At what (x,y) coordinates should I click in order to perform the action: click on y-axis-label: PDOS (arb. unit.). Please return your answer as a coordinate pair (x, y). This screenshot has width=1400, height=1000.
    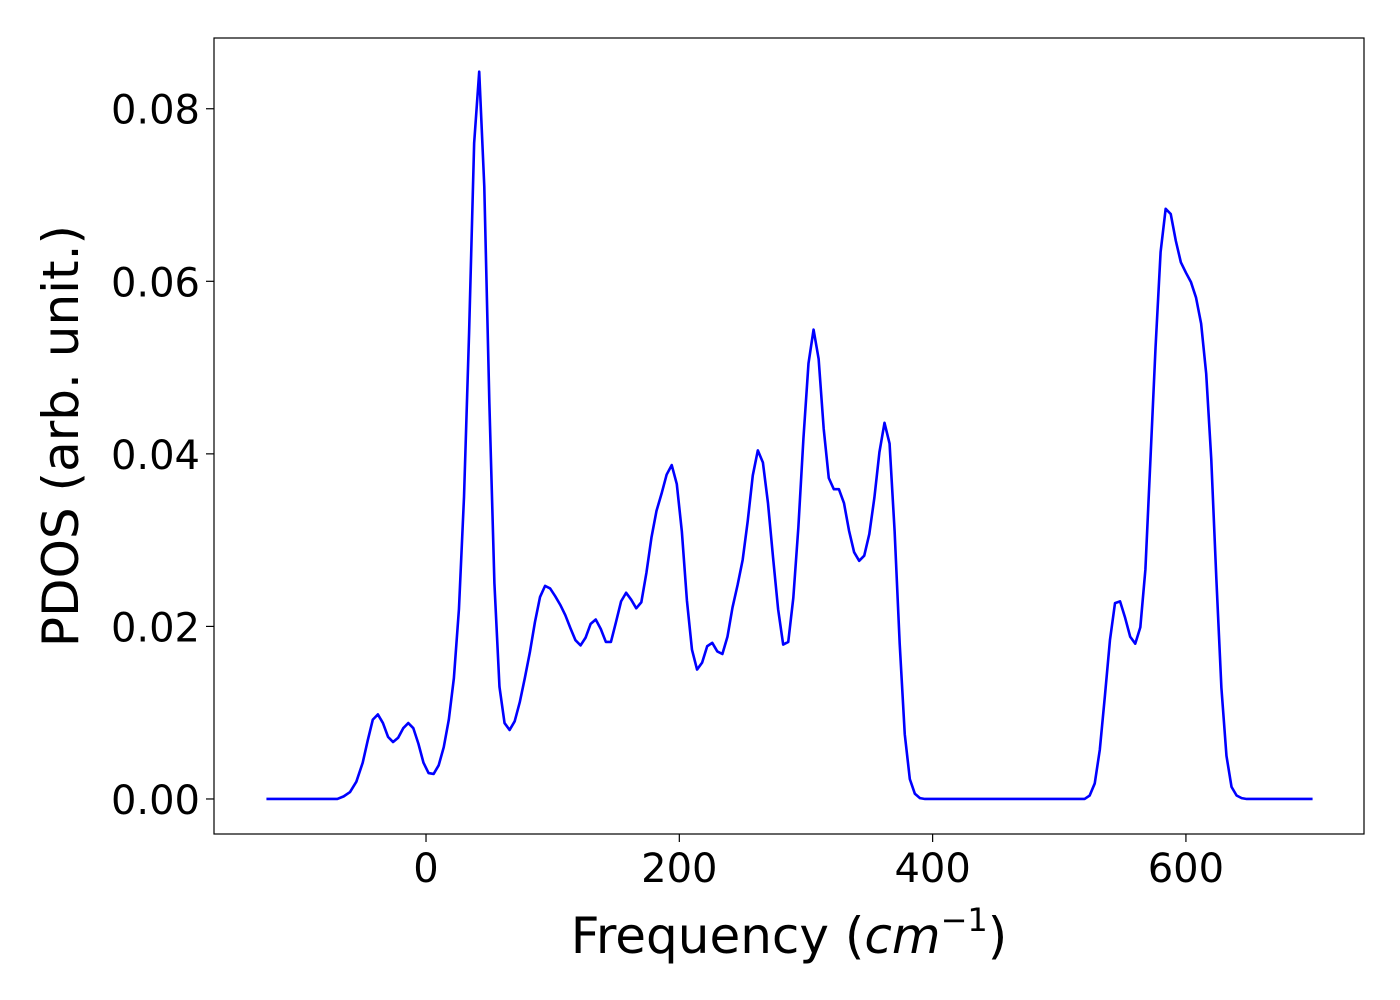
    Looking at the image, I should click on (61, 436).